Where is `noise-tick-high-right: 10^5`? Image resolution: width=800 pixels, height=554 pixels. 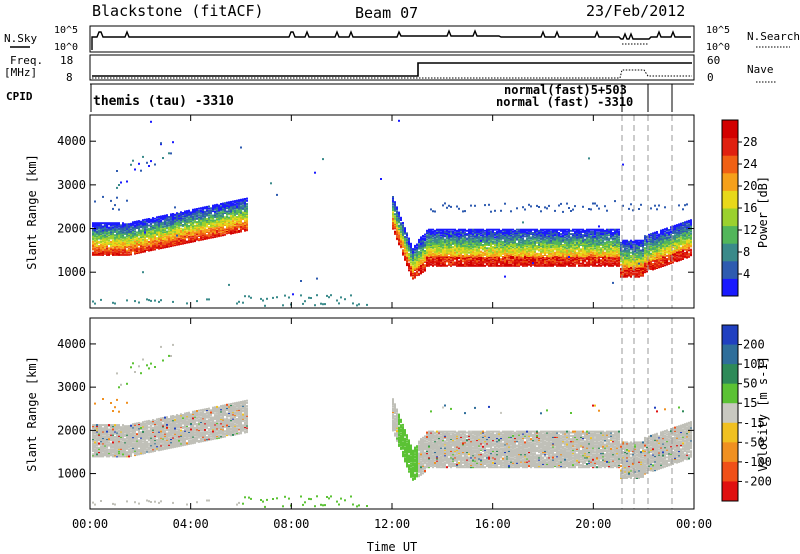 noise-tick-high-right: 10^5 is located at coordinates (718, 30).